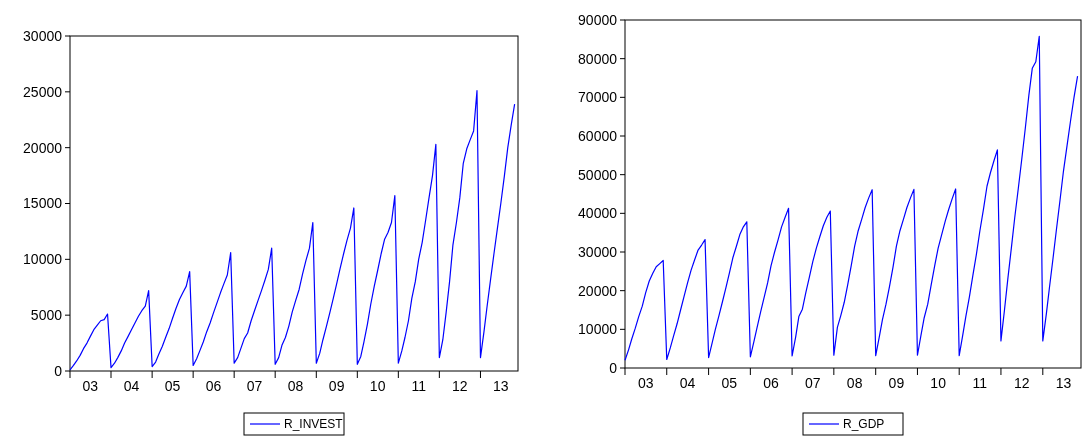 The width and height of the screenshot is (1083, 447). Describe the element at coordinates (864, 424) in the screenshot. I see `legend-label: R_GDP` at that location.